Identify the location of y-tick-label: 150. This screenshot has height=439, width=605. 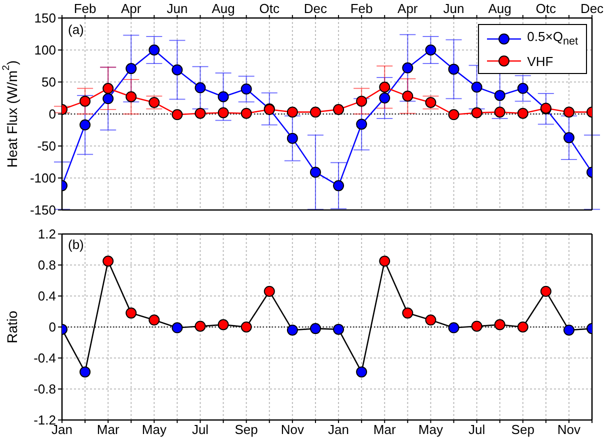
(45, 18).